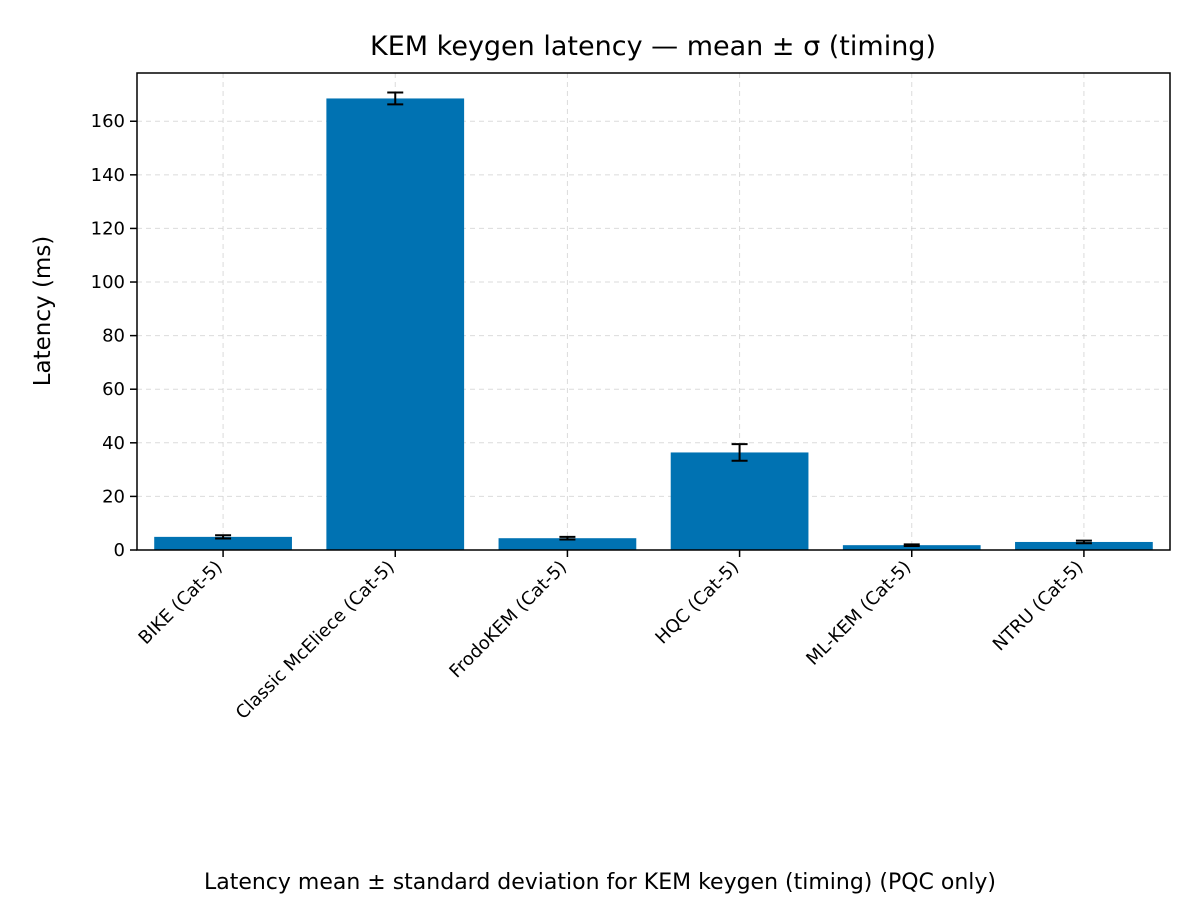  What do you see at coordinates (697, 603) in the screenshot?
I see `x-tick-label: HQC (Cat-5)` at bounding box center [697, 603].